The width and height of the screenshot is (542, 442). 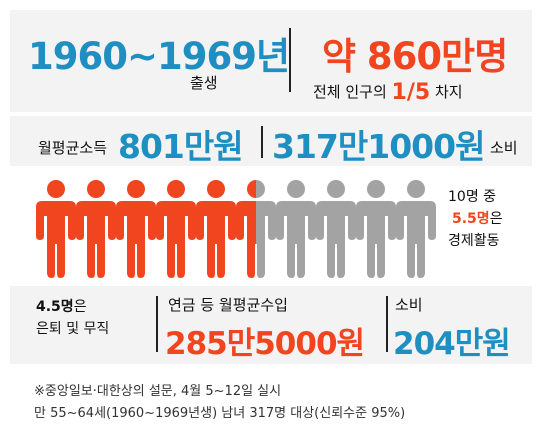 What do you see at coordinates (474, 241) in the screenshot?
I see `ratio-line3: 경제활동` at bounding box center [474, 241].